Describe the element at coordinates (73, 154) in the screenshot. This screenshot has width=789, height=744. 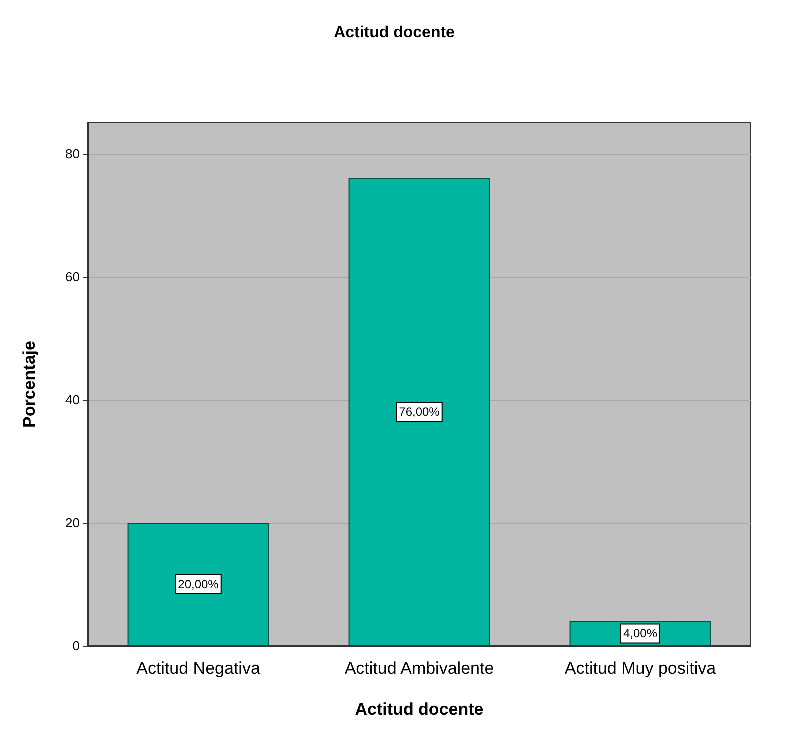
I see `y-tick-label: 80` at that location.